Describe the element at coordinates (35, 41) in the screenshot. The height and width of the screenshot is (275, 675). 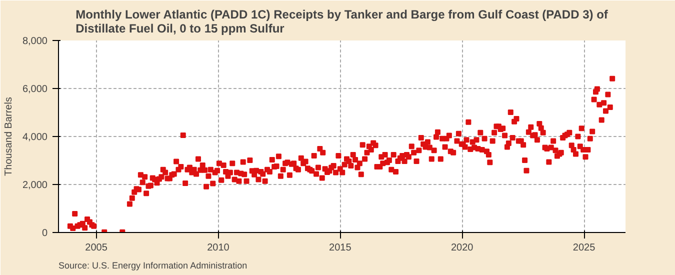
I see `y-tick-label: 8,000` at that location.